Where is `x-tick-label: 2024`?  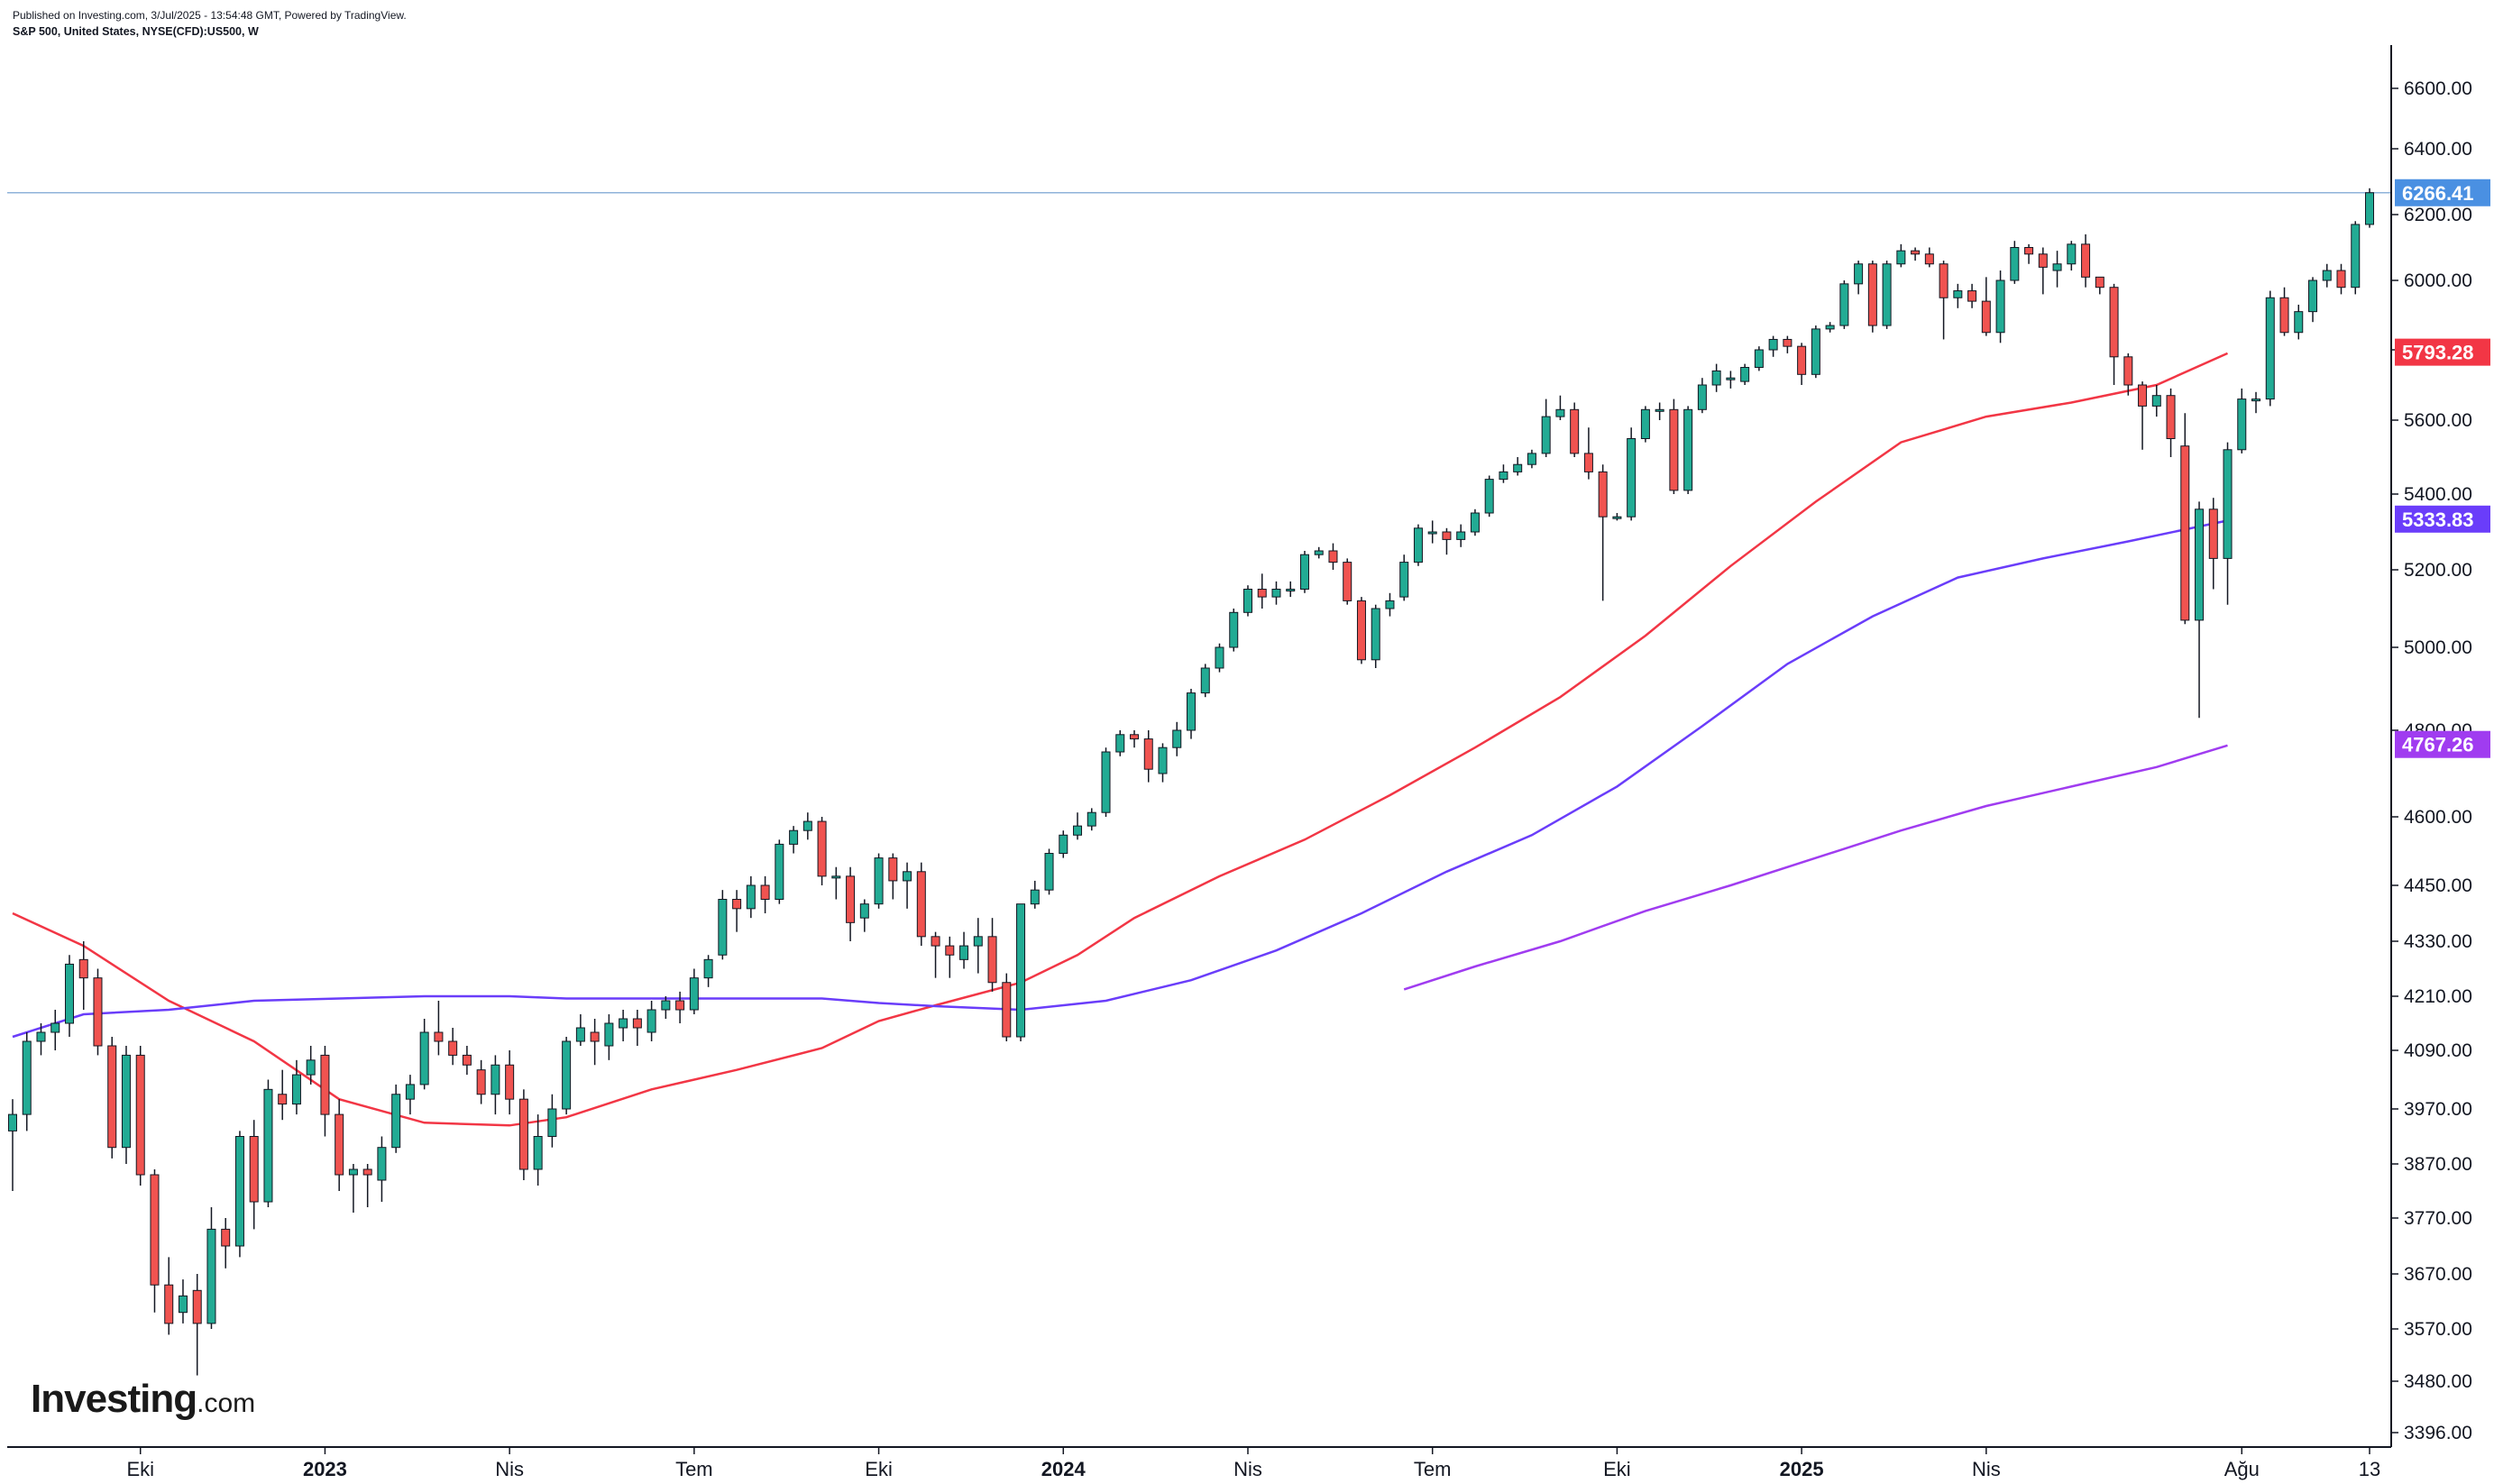 x-tick-label: 2024 is located at coordinates (1064, 1469).